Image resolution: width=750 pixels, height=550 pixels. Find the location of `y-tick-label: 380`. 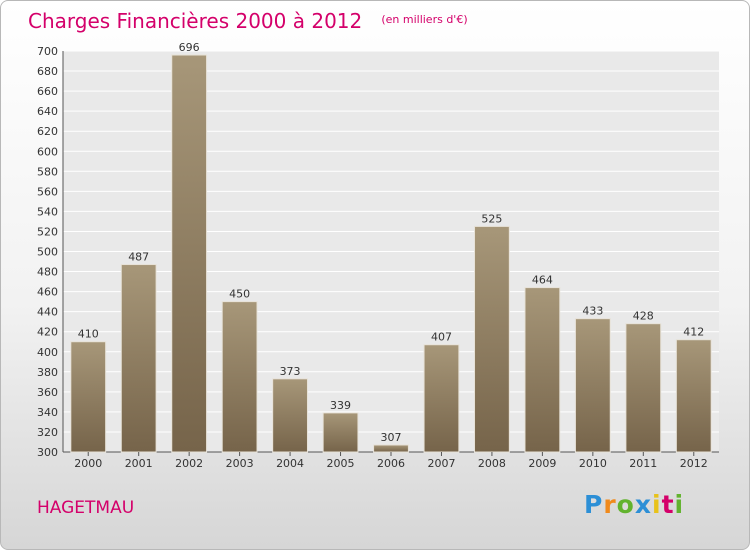

y-tick-label: 380 is located at coordinates (47, 372).